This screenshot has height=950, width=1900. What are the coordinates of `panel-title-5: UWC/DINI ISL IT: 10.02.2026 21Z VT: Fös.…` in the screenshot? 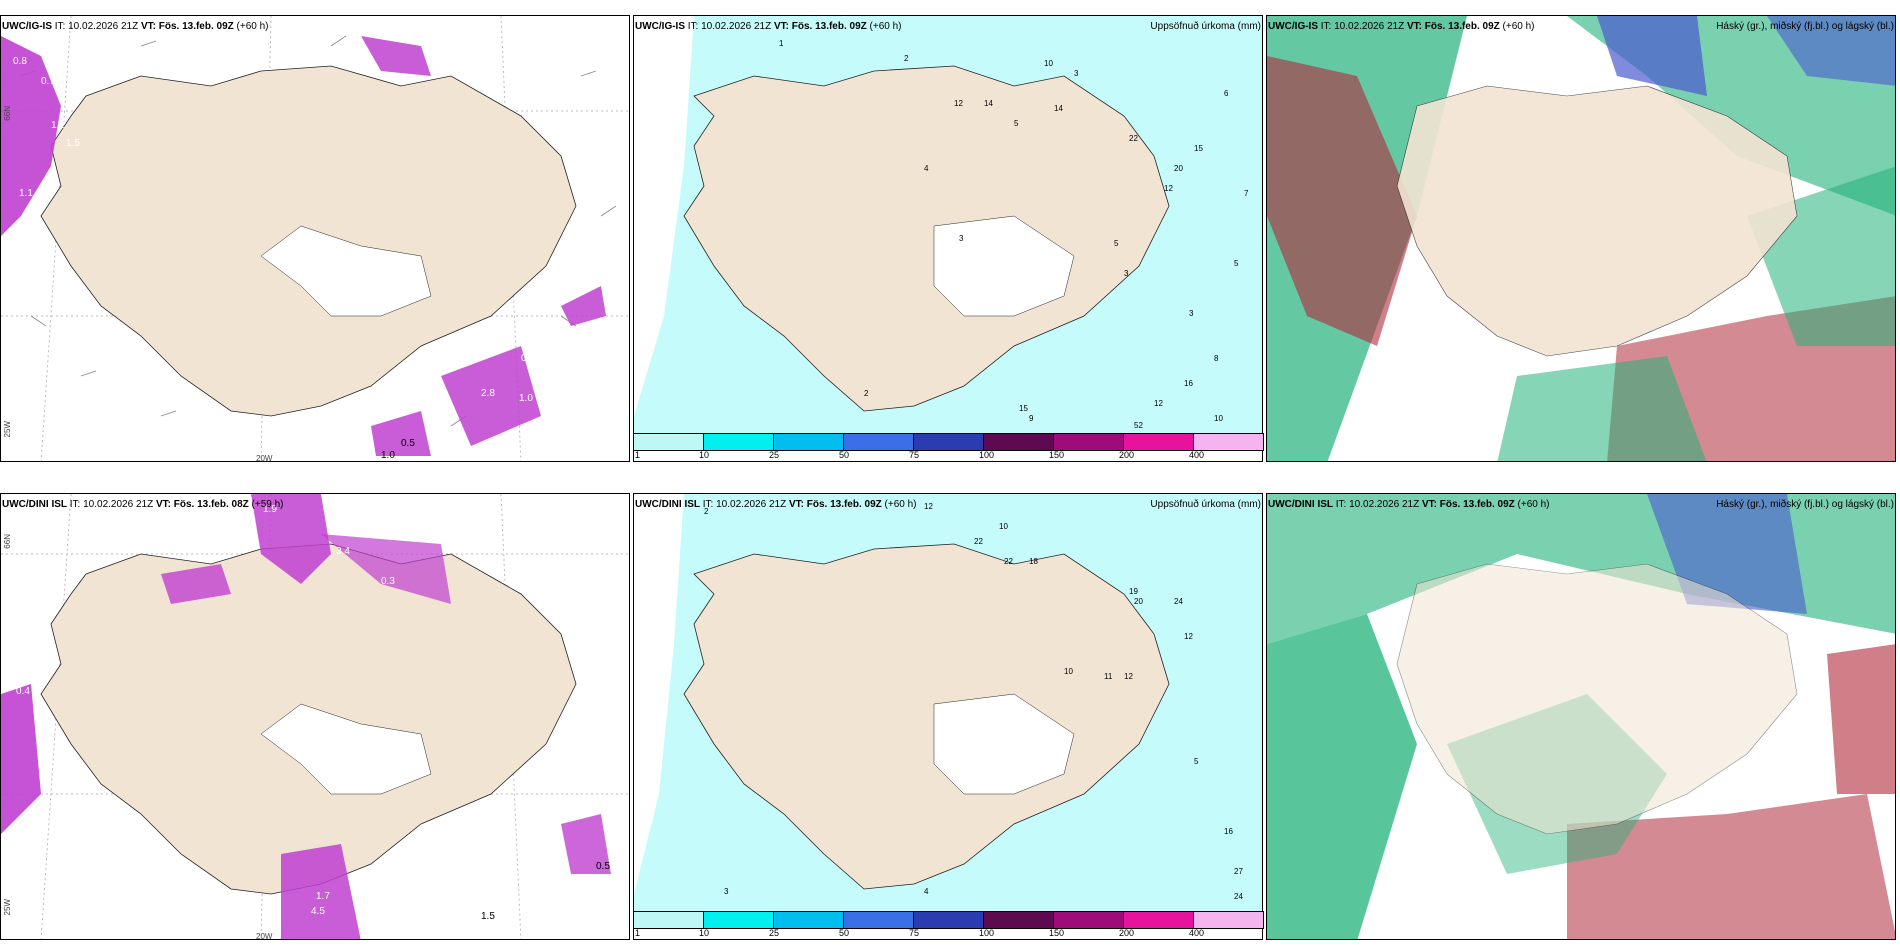 It's located at (948, 505).